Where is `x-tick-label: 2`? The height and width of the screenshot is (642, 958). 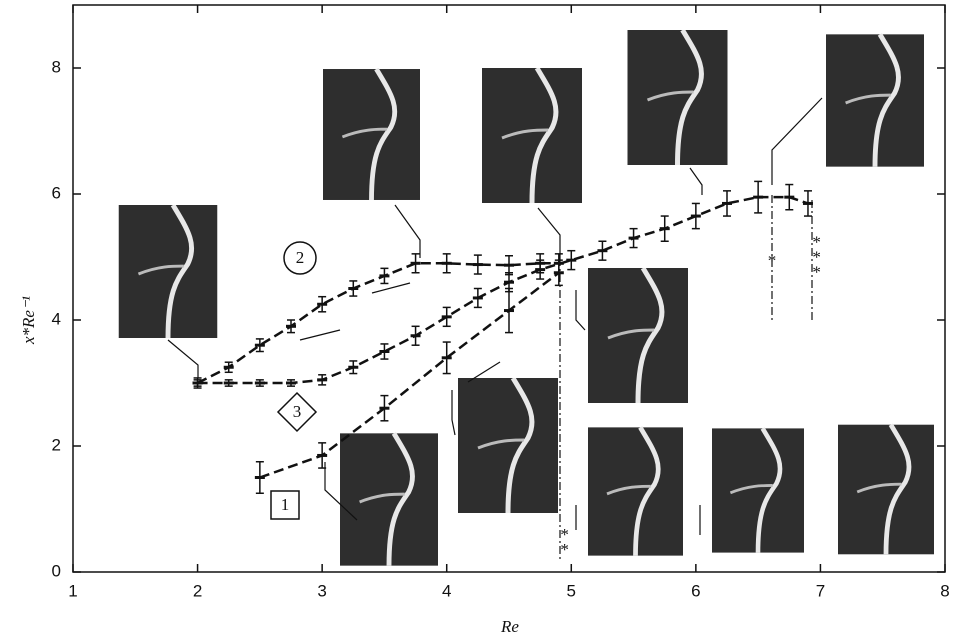 x-tick-label: 2 is located at coordinates (197, 590).